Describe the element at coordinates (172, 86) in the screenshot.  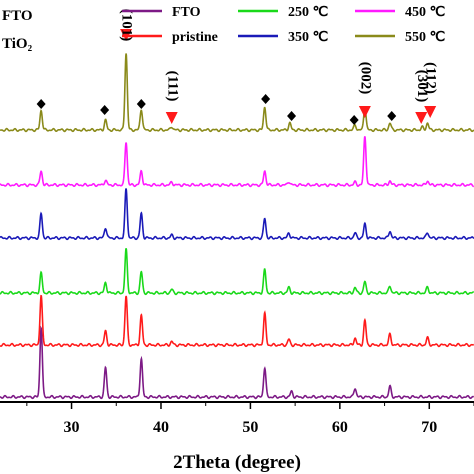
I see `tio2-plane-label: (111)` at that location.